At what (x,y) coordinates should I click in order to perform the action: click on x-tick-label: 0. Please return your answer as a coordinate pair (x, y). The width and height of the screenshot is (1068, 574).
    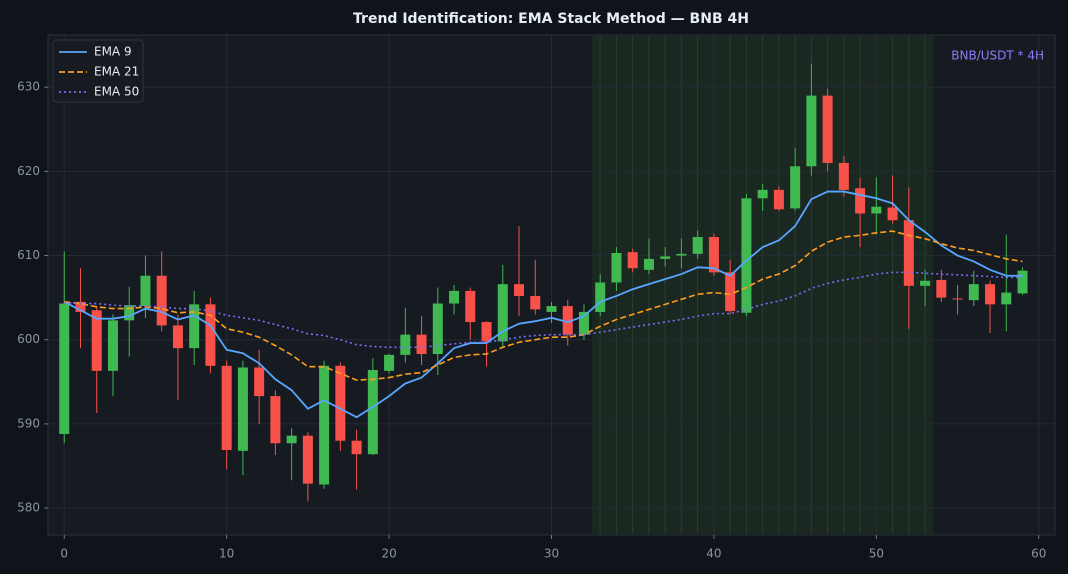
    Looking at the image, I should click on (64, 554).